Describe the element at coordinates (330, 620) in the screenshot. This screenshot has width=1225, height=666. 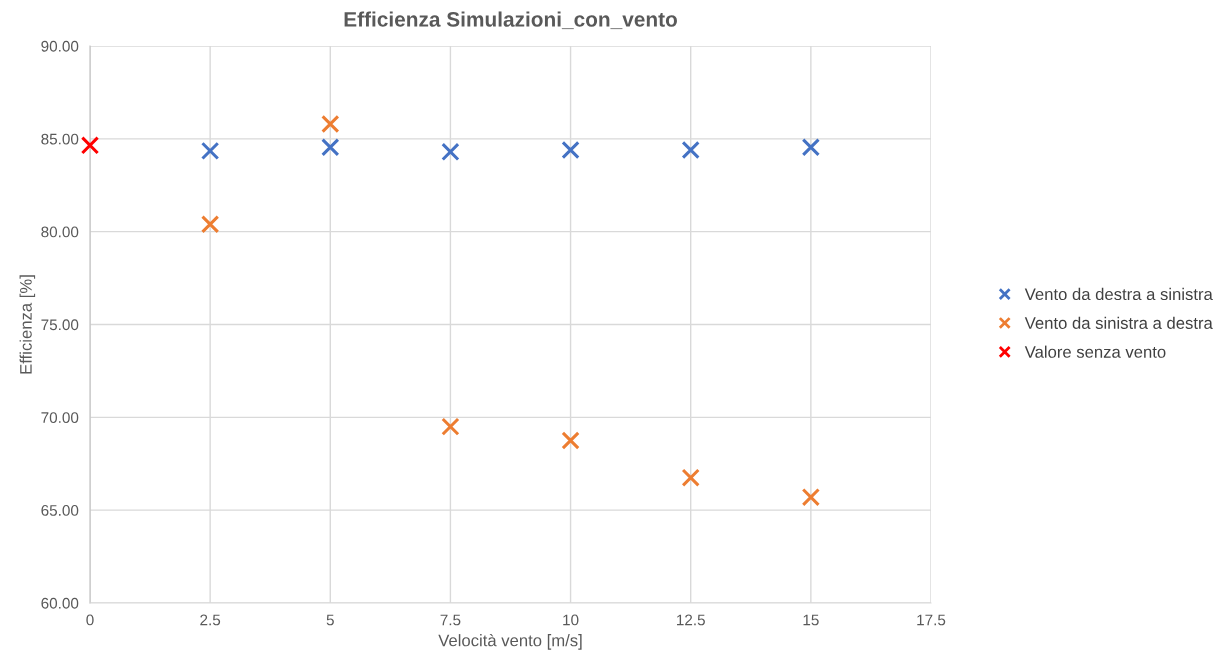
I see `x-tick-label: 5` at that location.